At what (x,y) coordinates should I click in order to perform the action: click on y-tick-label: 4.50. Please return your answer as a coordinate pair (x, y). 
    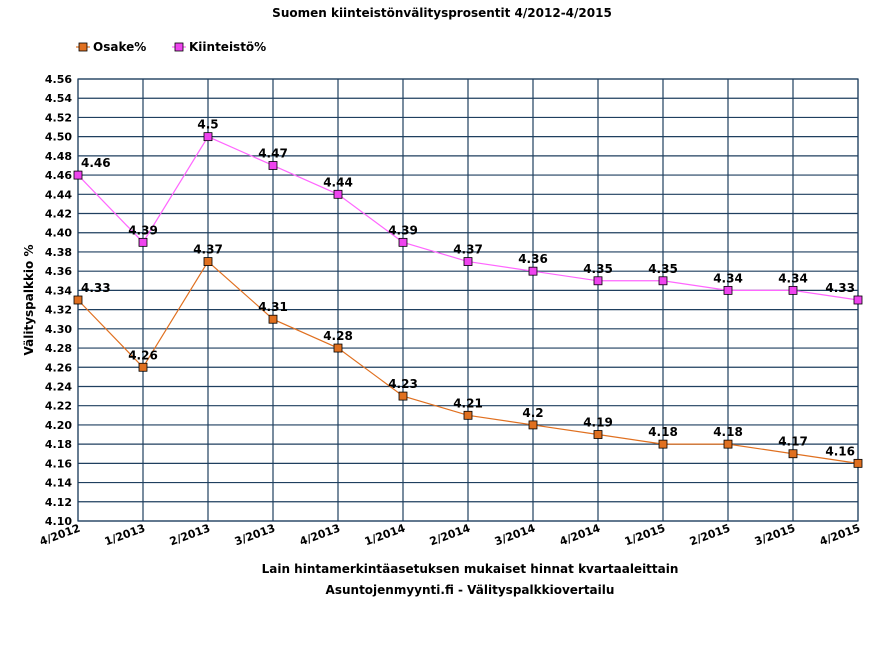
    Looking at the image, I should click on (58, 137).